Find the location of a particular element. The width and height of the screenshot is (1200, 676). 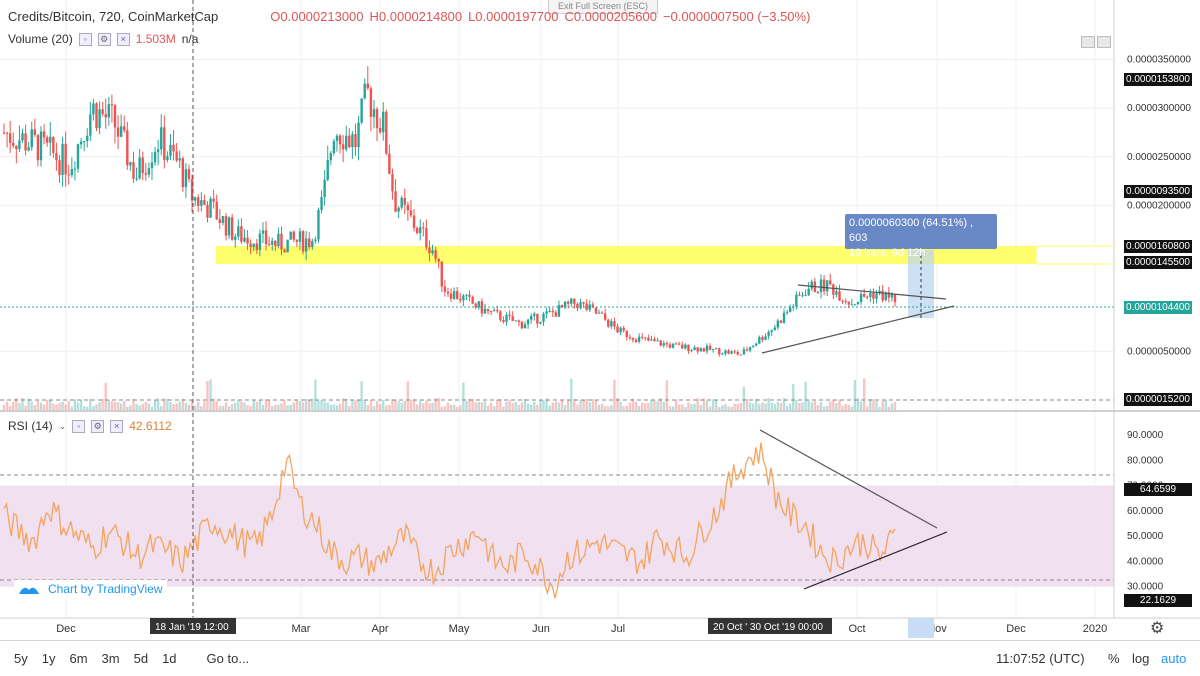

price-triangle-lower is located at coordinates (858, 329).